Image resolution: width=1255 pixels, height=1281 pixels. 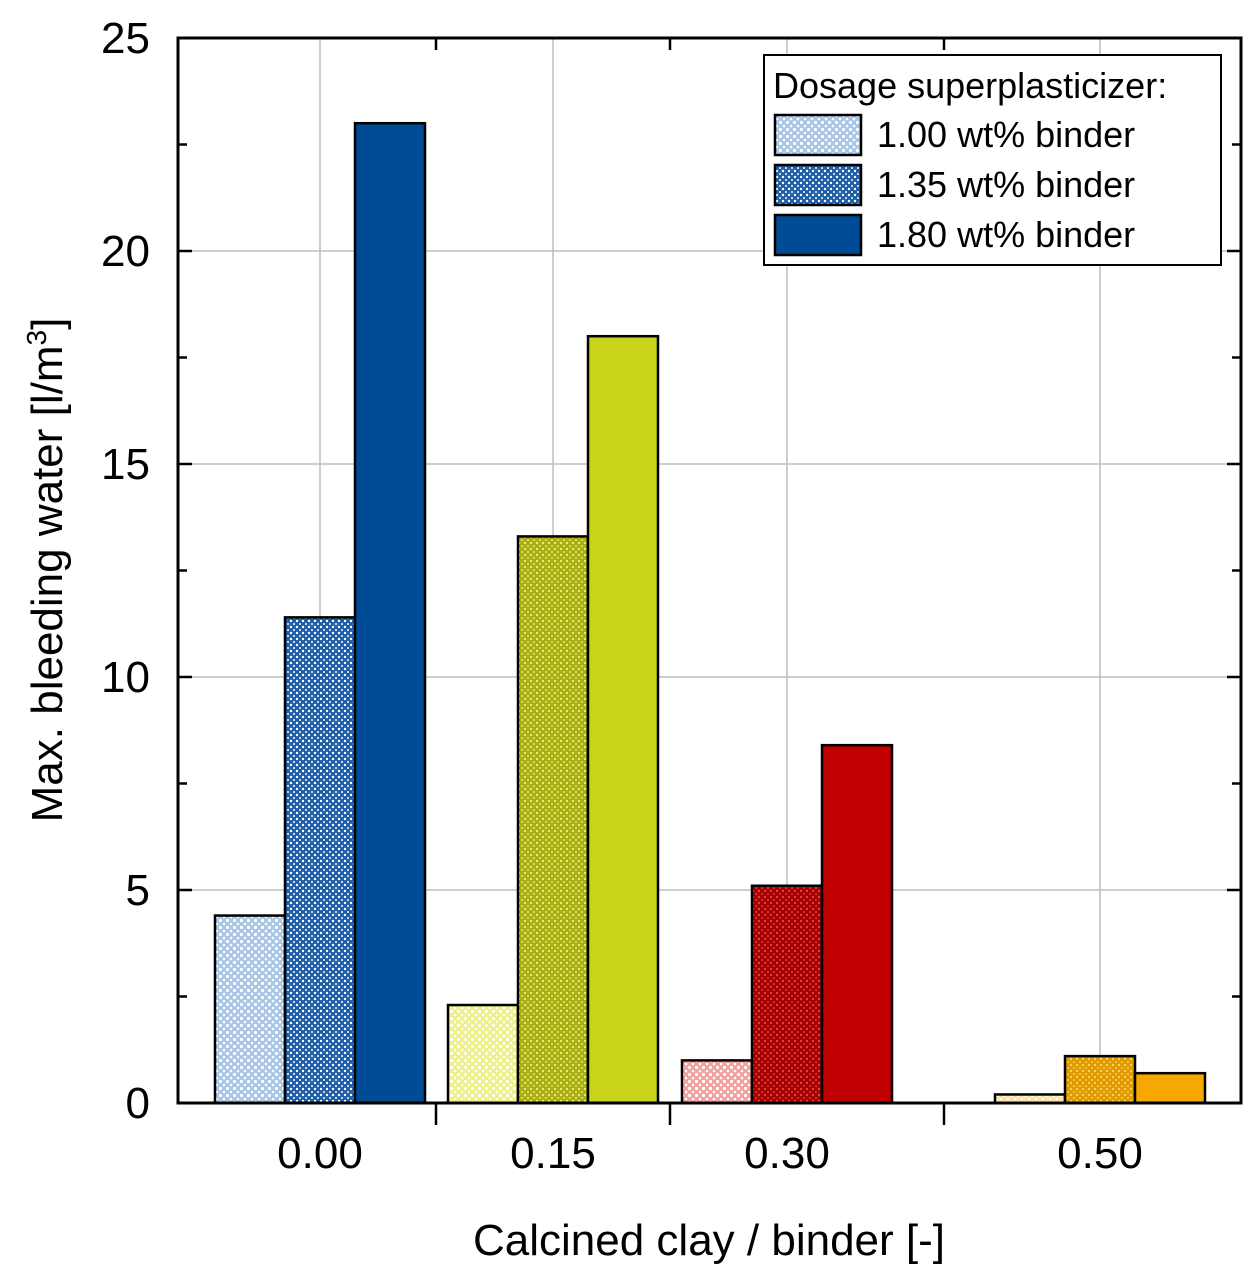 What do you see at coordinates (717, 1082) in the screenshot?
I see `bar-0.30-series-1` at bounding box center [717, 1082].